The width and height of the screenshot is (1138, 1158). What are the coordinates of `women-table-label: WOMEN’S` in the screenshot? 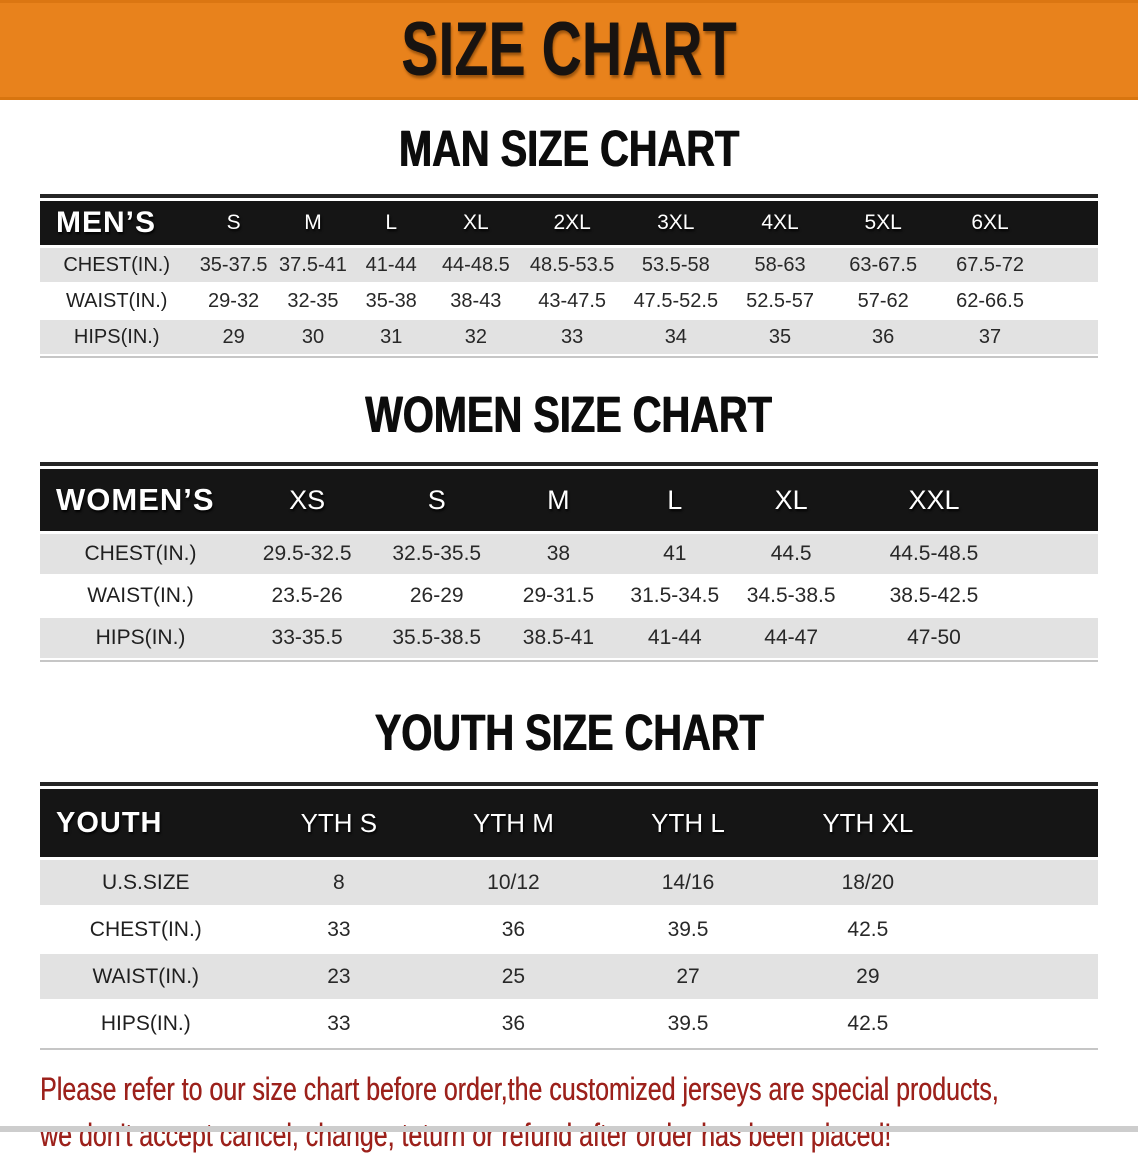 It's located at (141, 501).